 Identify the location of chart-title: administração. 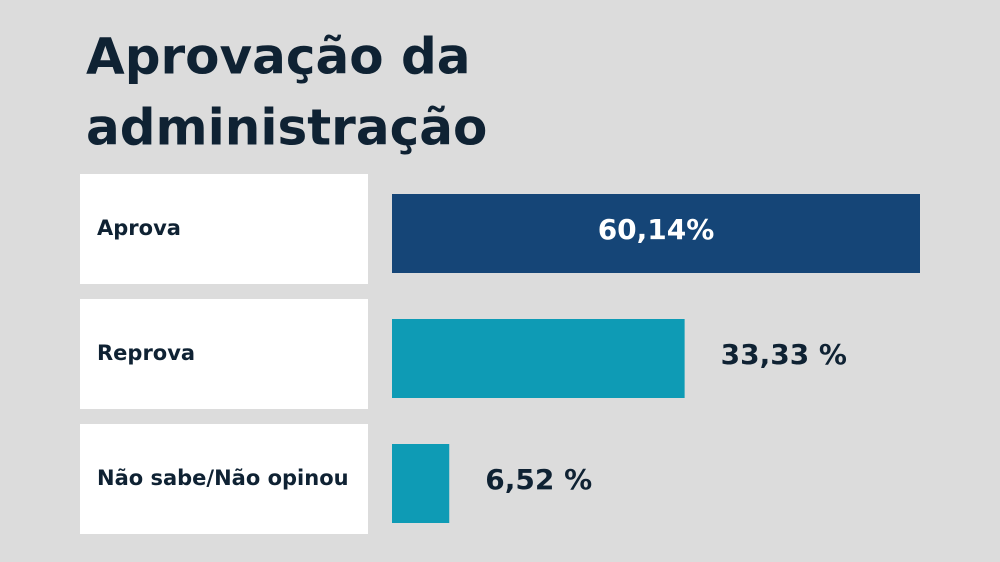
(286, 128).